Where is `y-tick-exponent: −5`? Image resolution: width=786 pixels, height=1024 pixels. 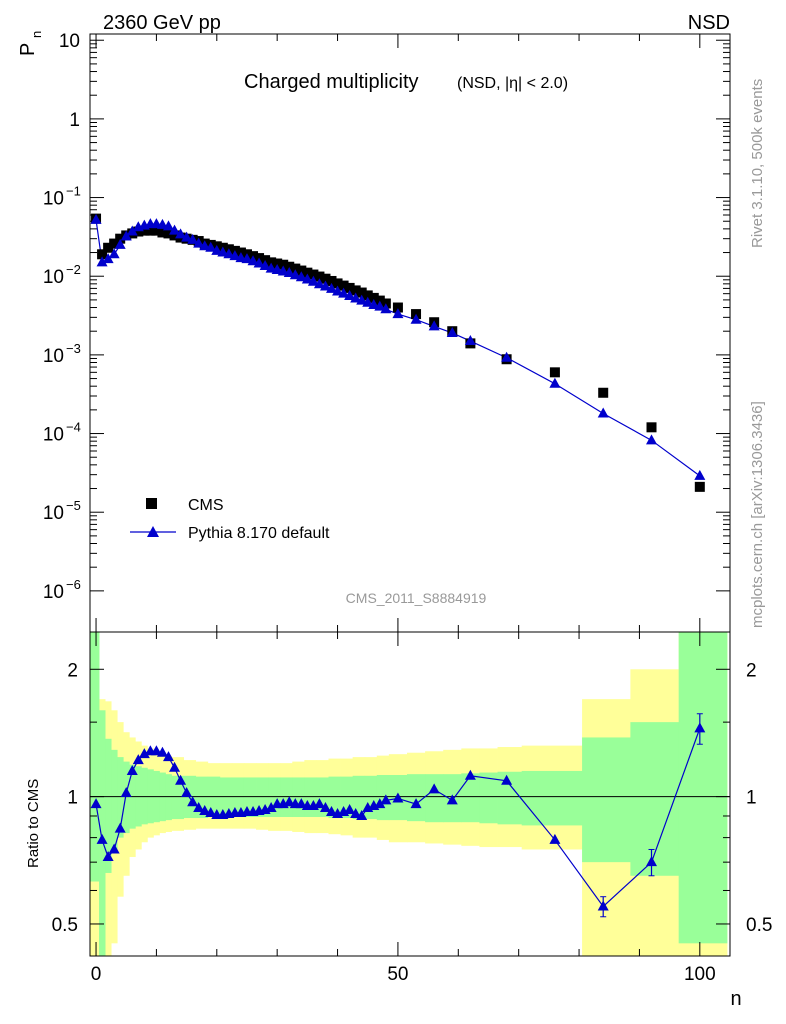 y-tick-exponent: −5 is located at coordinates (73, 505).